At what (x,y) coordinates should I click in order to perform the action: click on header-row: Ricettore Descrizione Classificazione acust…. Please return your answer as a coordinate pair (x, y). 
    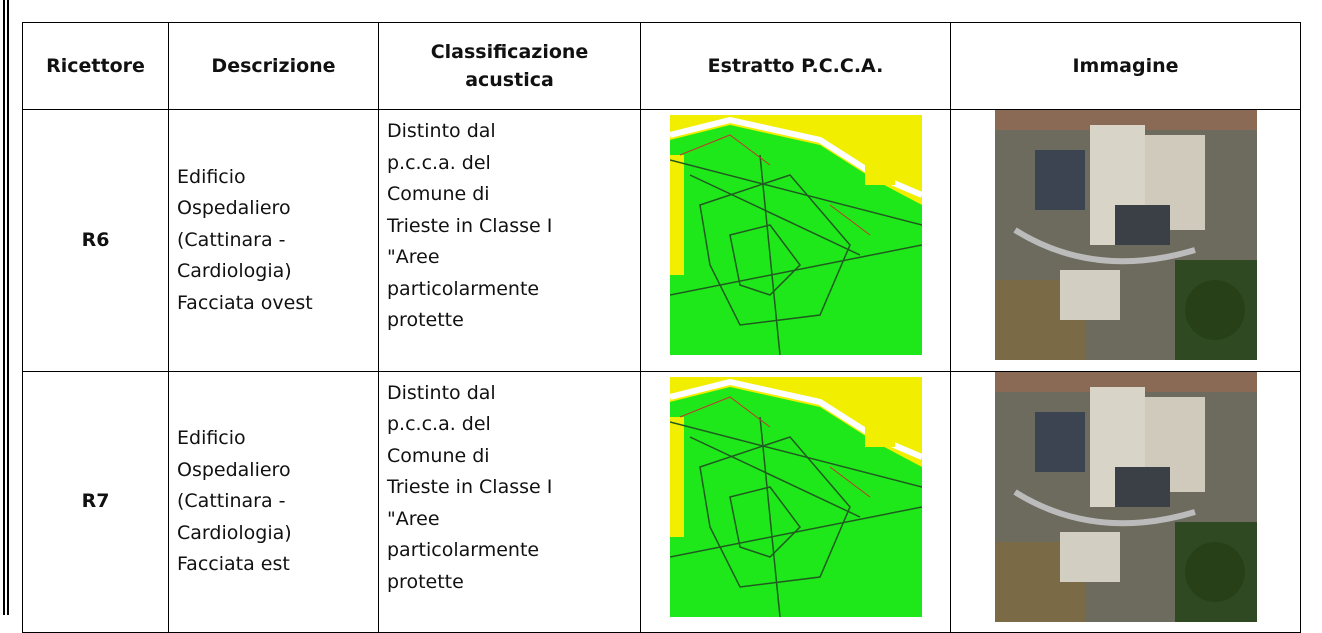
    Looking at the image, I should click on (661, 66).